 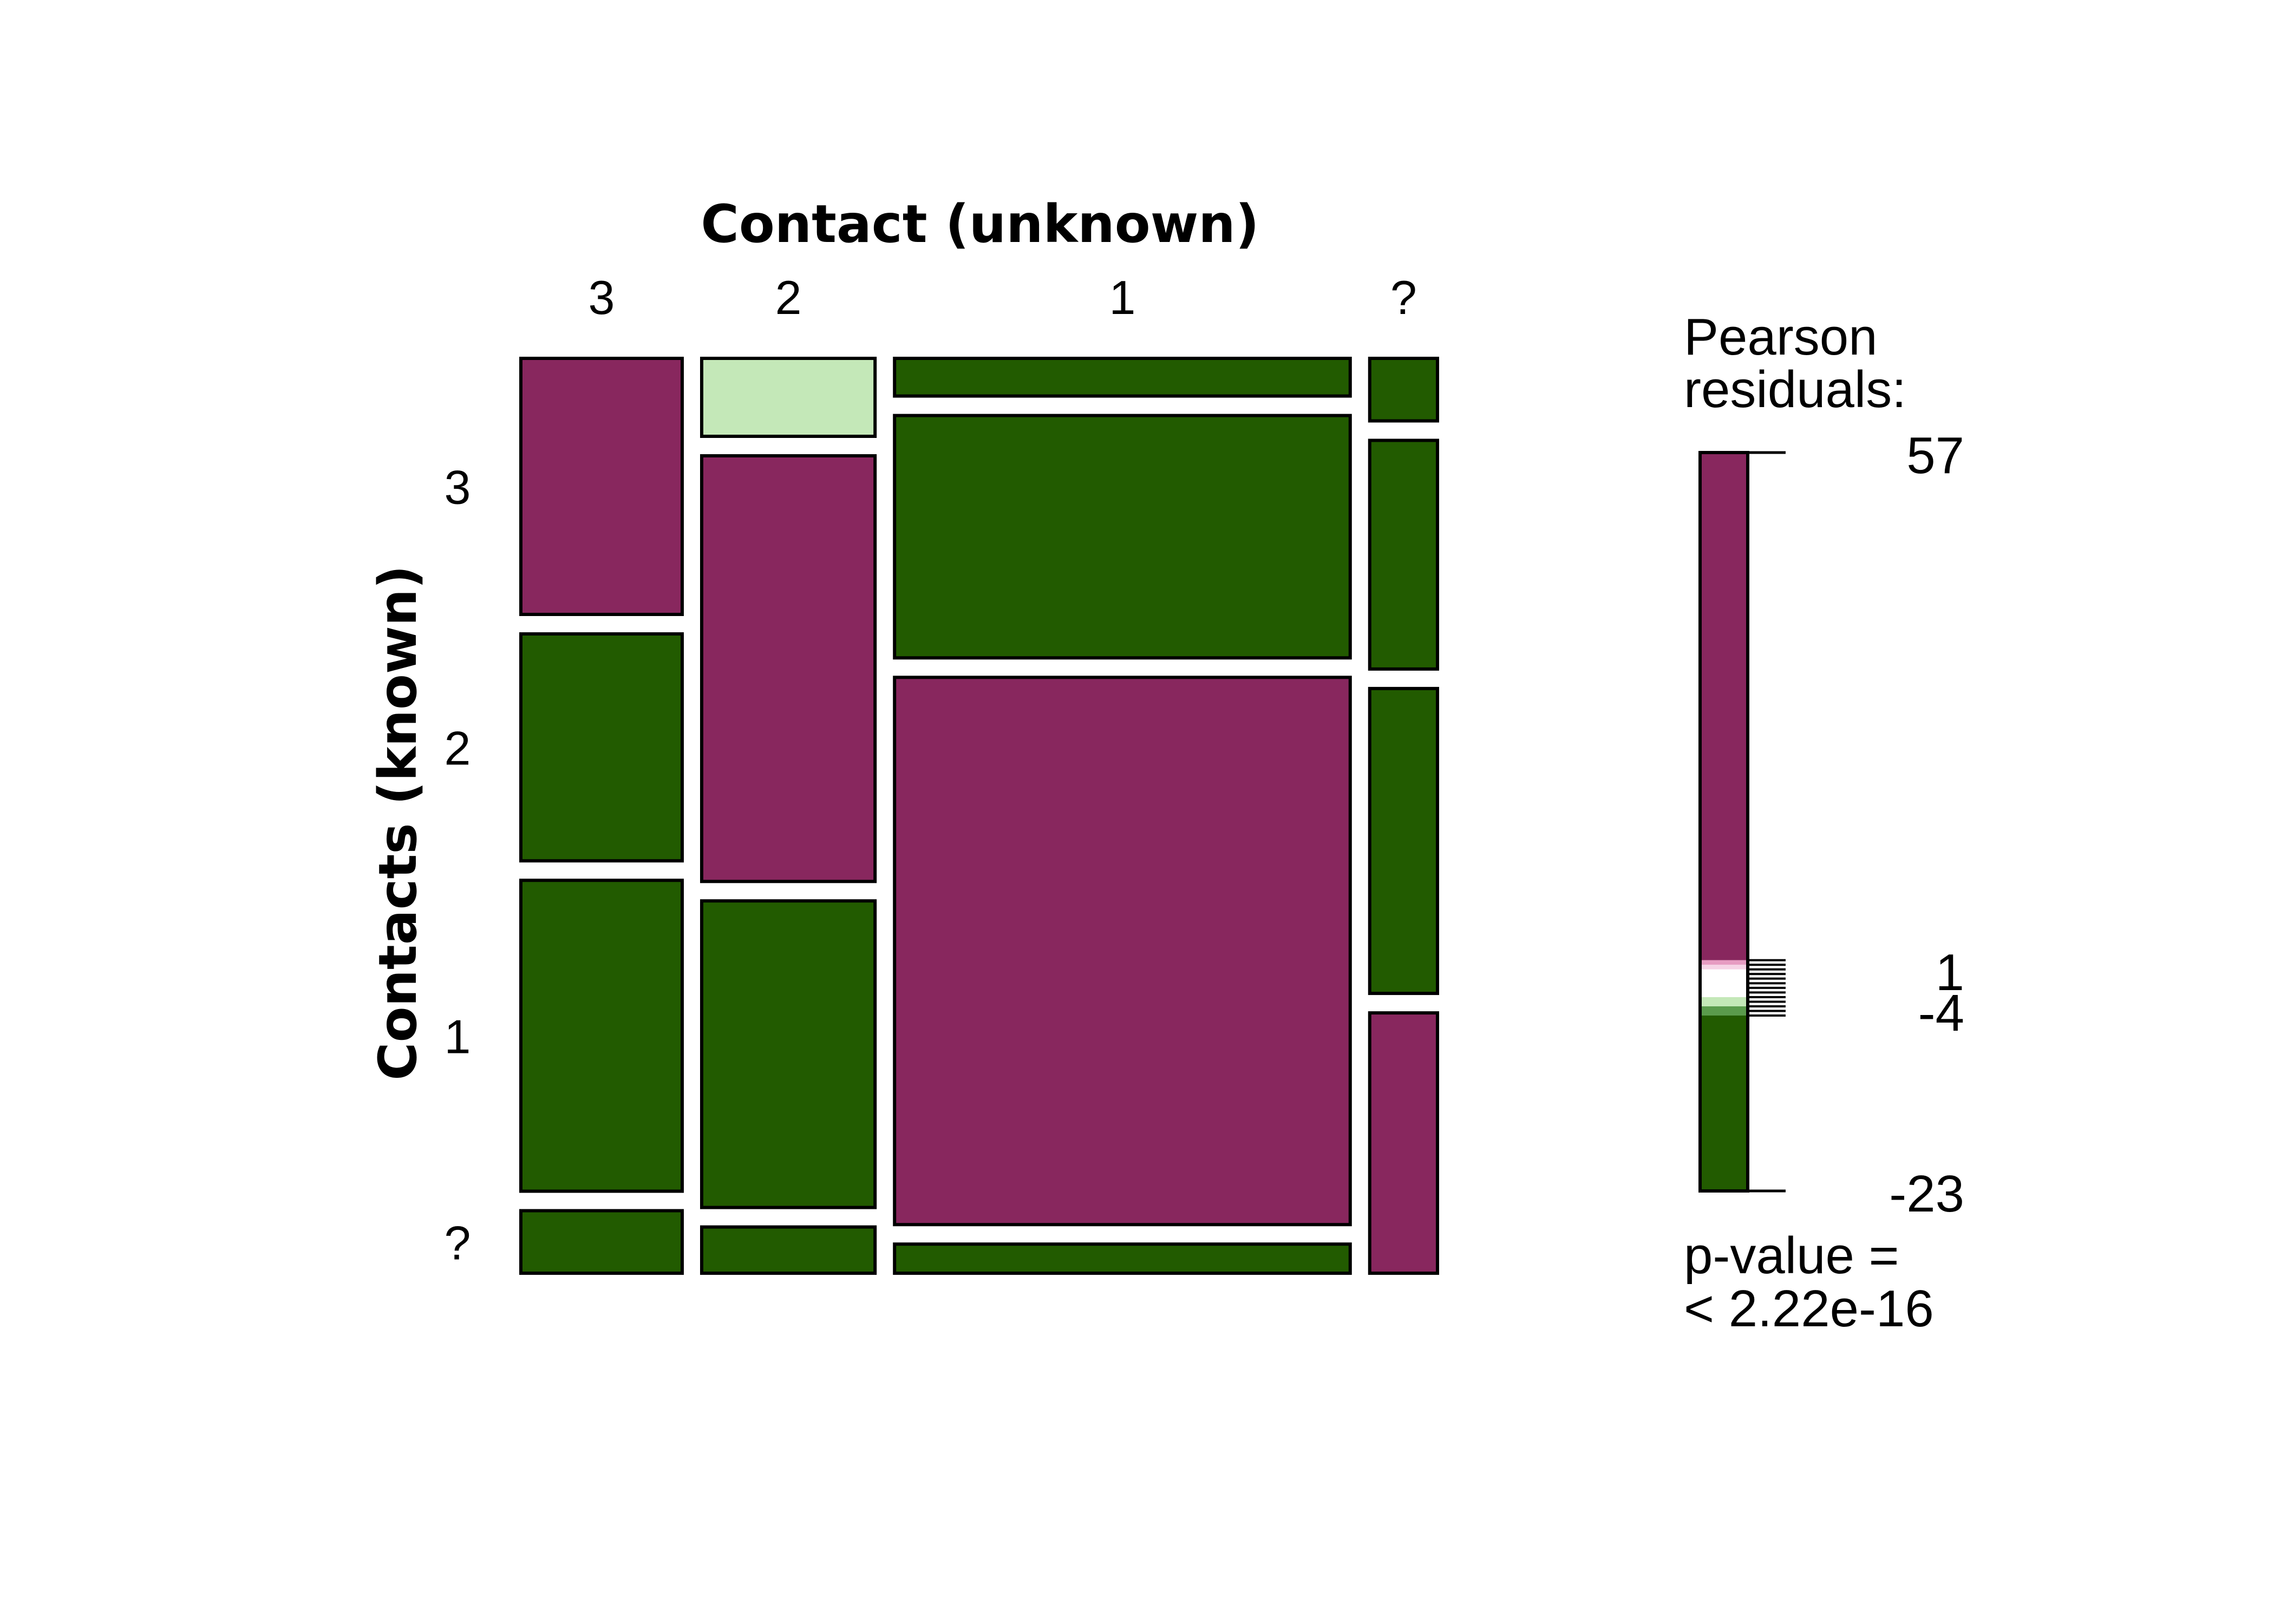 What do you see at coordinates (1941, 1013) in the screenshot?
I see `legend-tick-label: -4` at bounding box center [1941, 1013].